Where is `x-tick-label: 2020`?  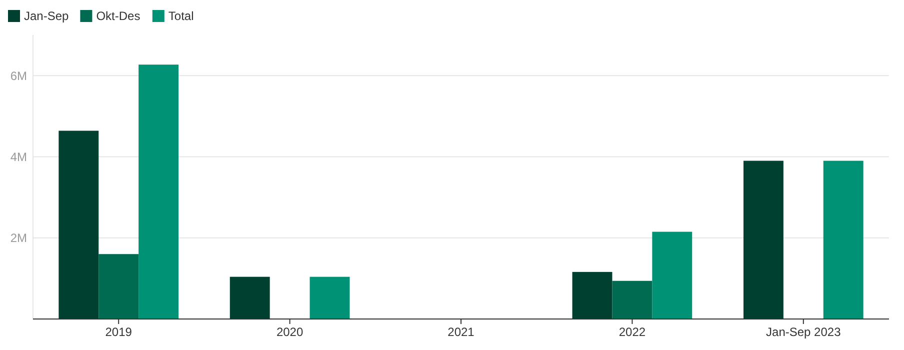
x-tick-label: 2020 is located at coordinates (290, 332).